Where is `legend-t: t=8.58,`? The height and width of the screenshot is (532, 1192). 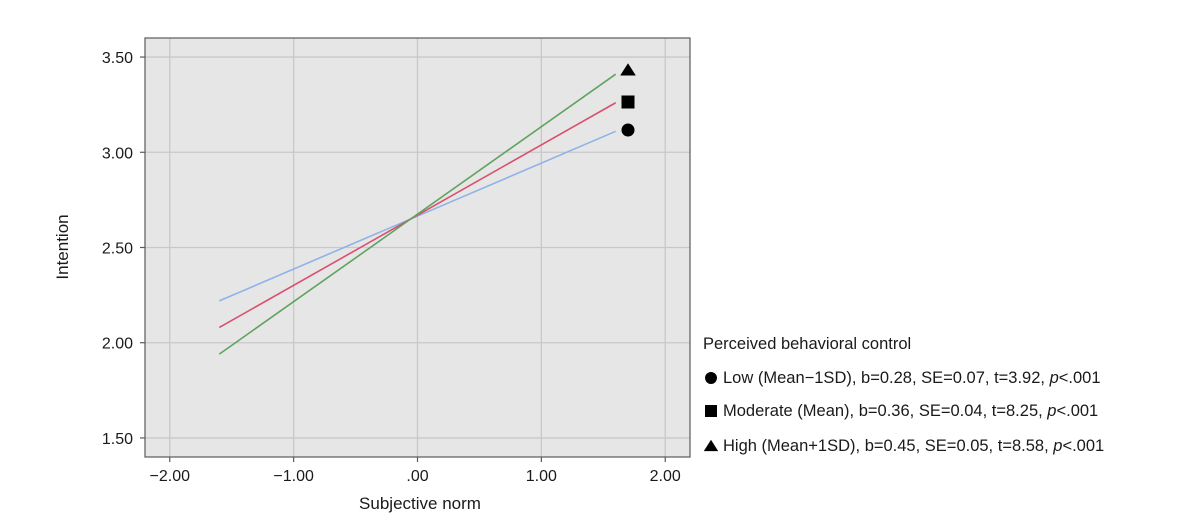 legend-t: t=8.58, is located at coordinates (1026, 446).